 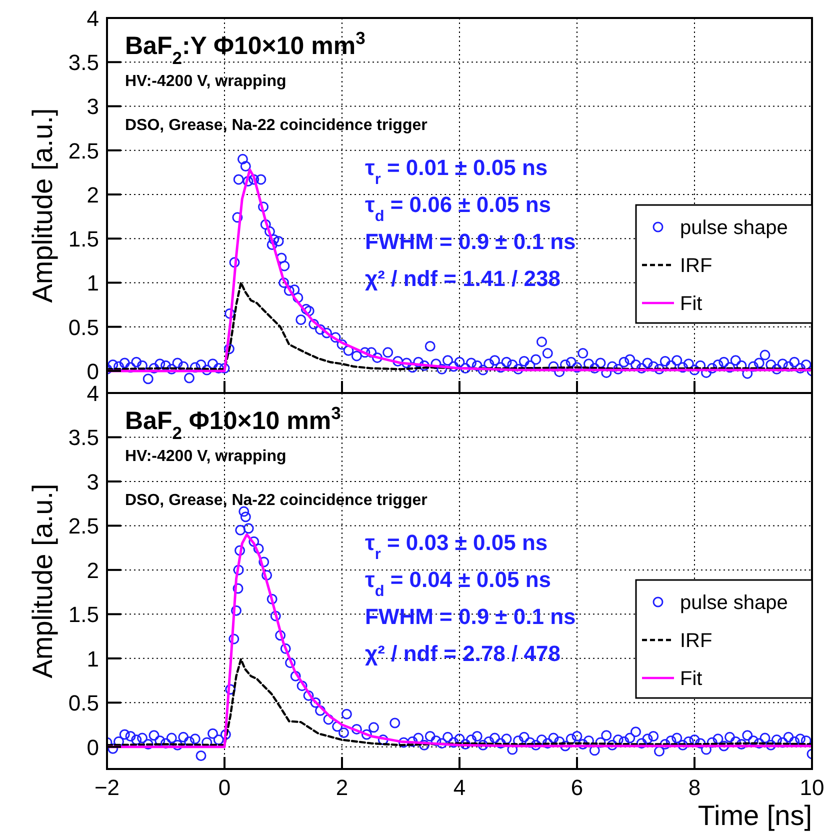 I want to click on annotation: χ² / ndf = 2.78 / 478, so click(x=462, y=653).